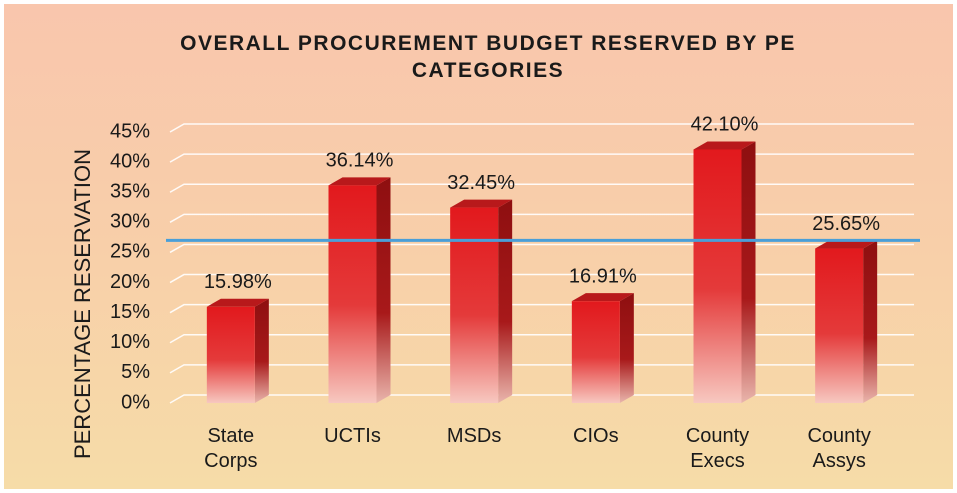  I want to click on x-tick-label: County Assys, so click(839, 448).